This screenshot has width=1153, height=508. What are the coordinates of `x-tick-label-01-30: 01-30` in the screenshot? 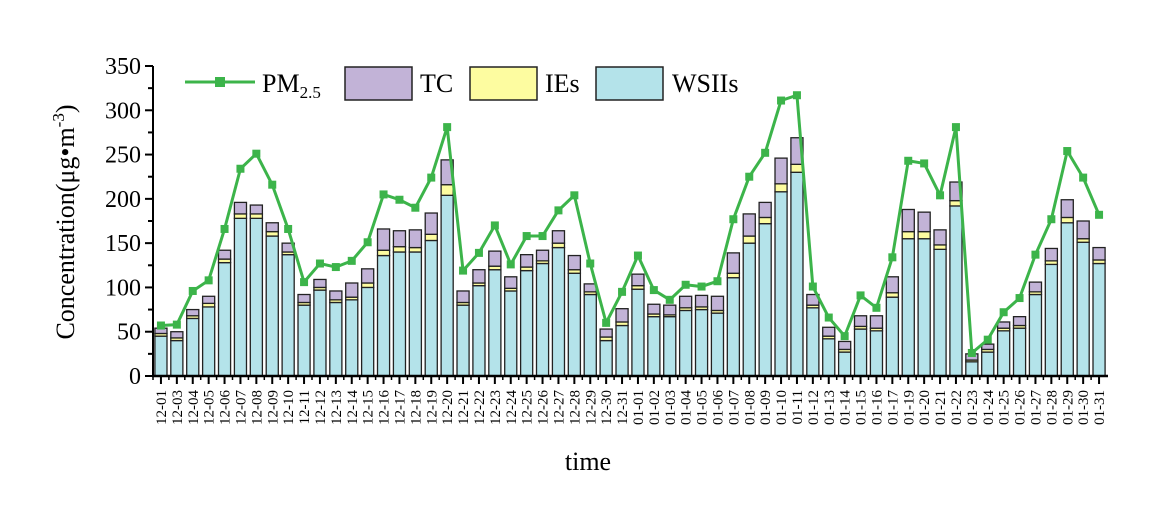 It's located at (1084, 407).